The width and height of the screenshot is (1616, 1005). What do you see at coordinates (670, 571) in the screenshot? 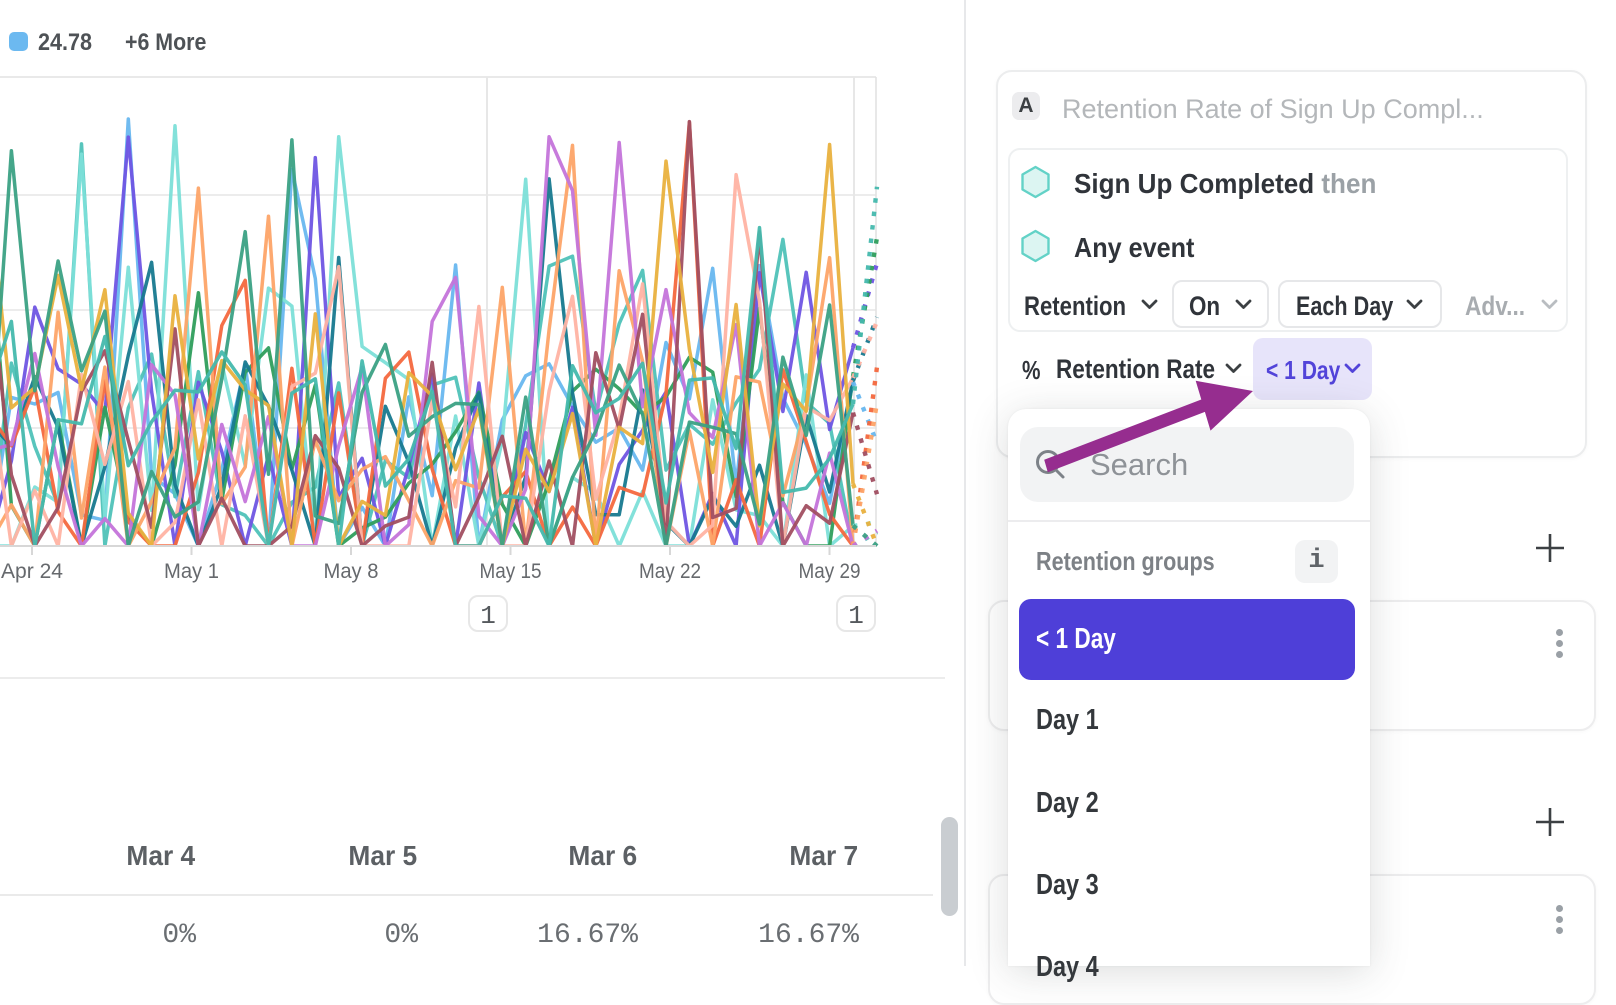
I see `svg-text: May 22` at bounding box center [670, 571].